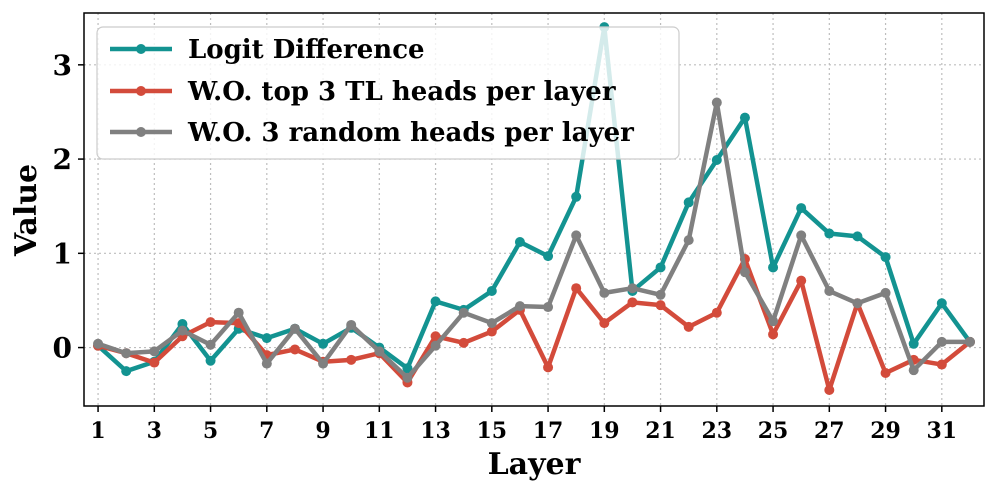 This screenshot has width=996, height=493. I want to click on x-tick-label: 27, so click(829, 431).